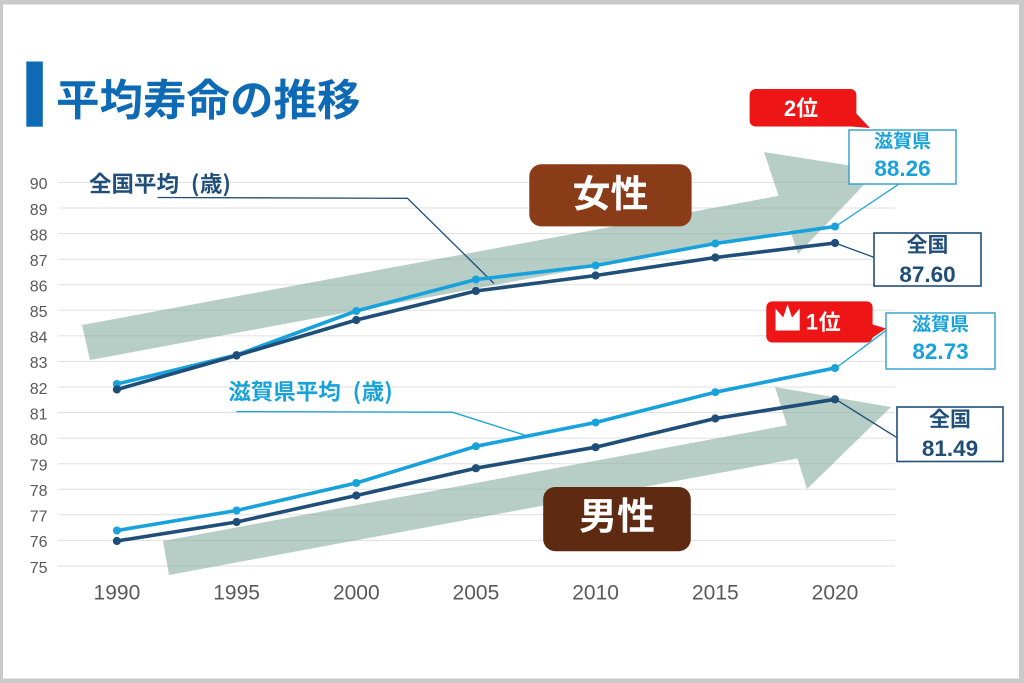  I want to click on svg-text: 86, so click(39, 287).